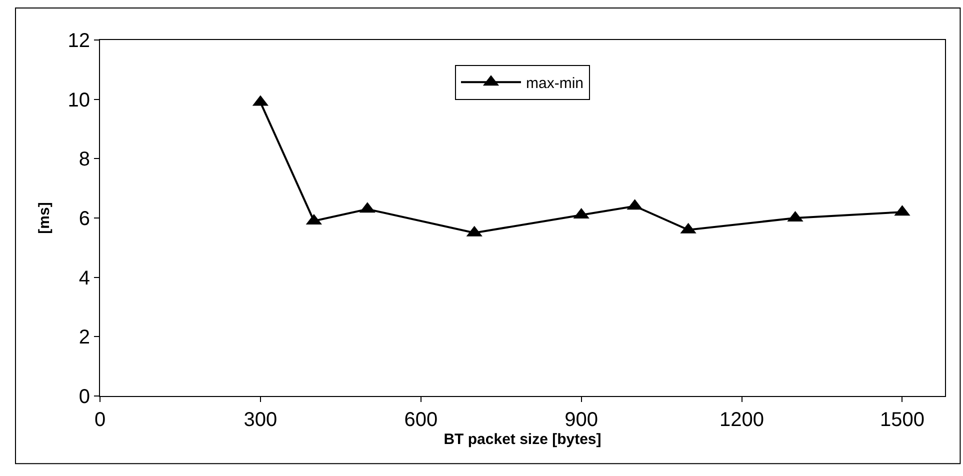  What do you see at coordinates (421, 420) in the screenshot?
I see `x-tick-label: 600` at bounding box center [421, 420].